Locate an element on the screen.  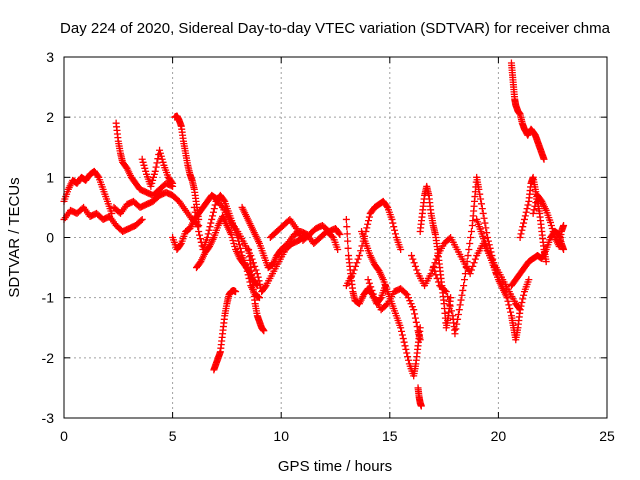
series-sat-b is located at coordinates (103, 219).